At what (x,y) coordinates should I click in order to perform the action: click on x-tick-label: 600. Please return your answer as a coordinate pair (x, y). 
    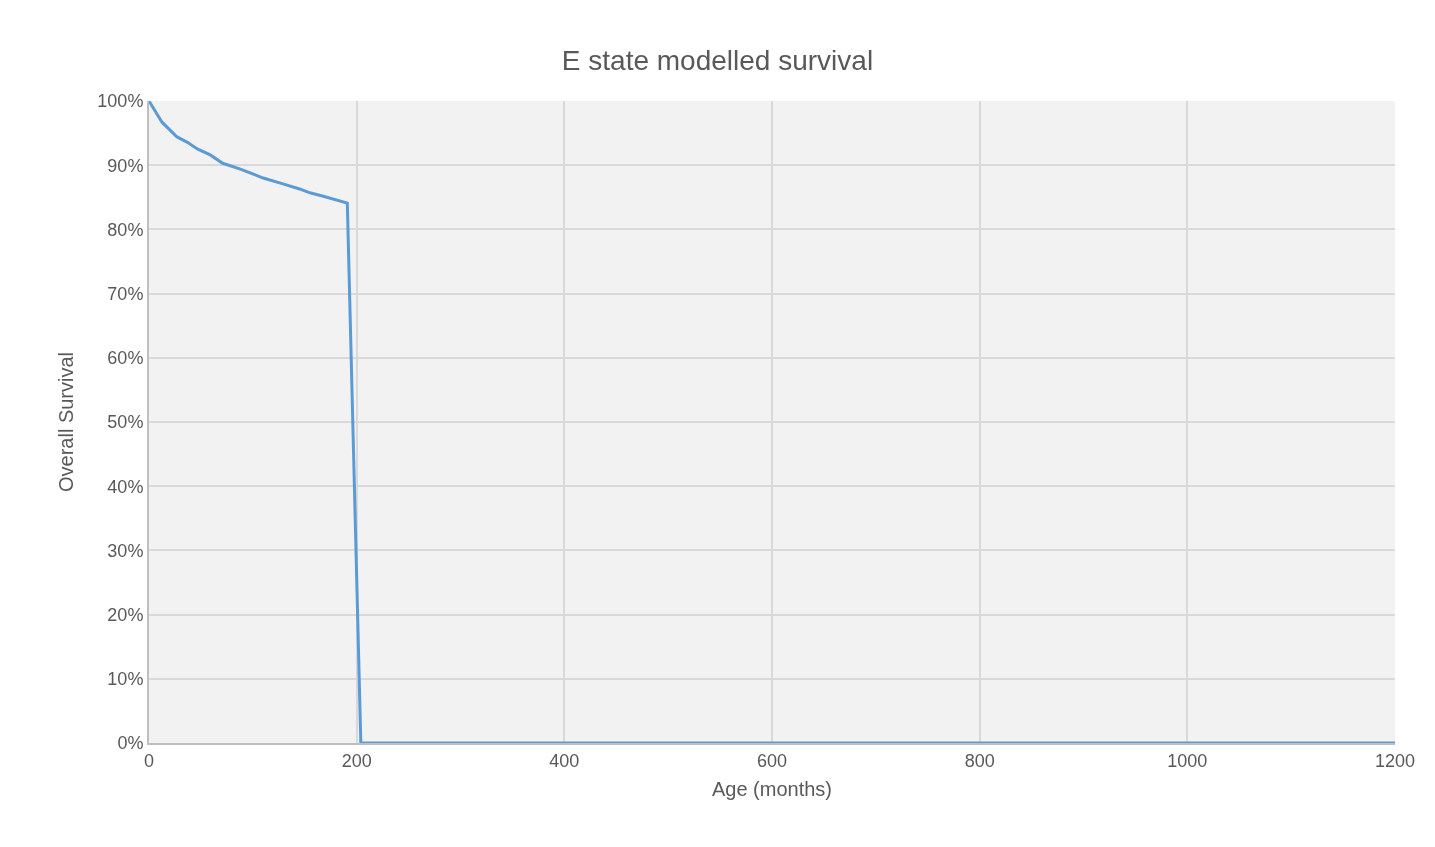
    Looking at the image, I should click on (772, 760).